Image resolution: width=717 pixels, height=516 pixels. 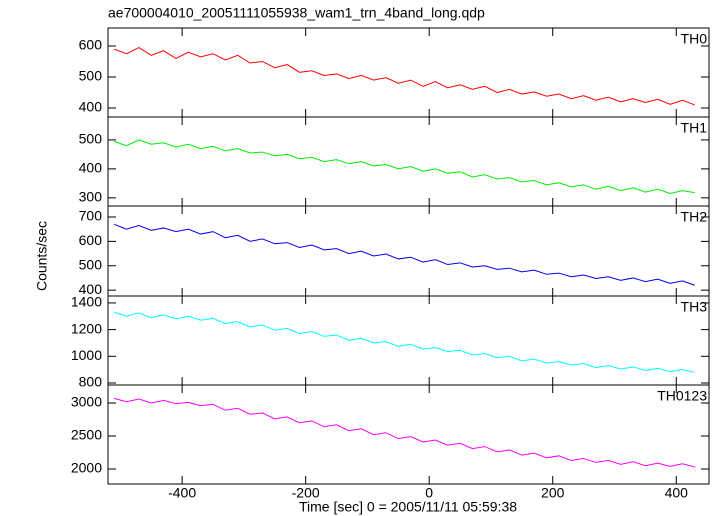 What do you see at coordinates (682, 396) in the screenshot?
I see `legend-label: TH0123` at bounding box center [682, 396].